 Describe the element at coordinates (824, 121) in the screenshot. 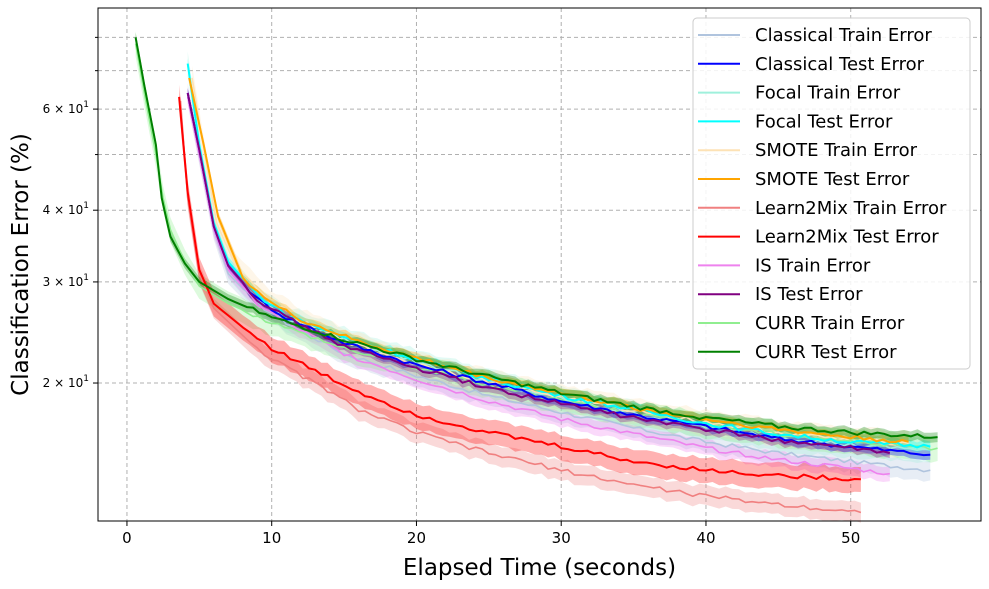

I see `legend-label: Focal Test Error` at that location.